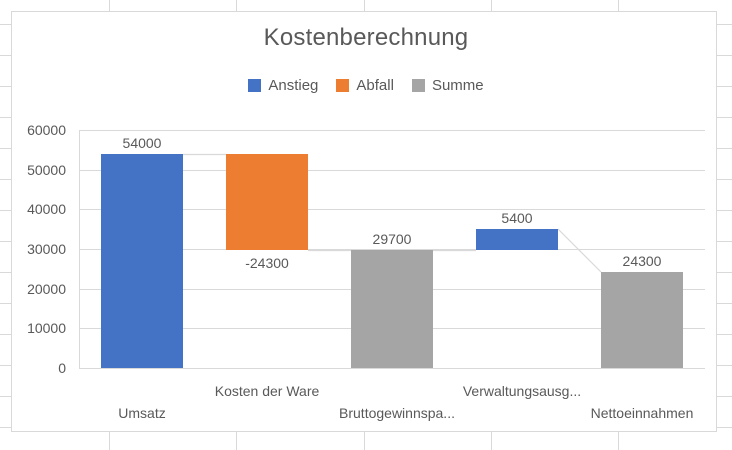  I want to click on legend-swatch-anstieg, so click(255, 85).